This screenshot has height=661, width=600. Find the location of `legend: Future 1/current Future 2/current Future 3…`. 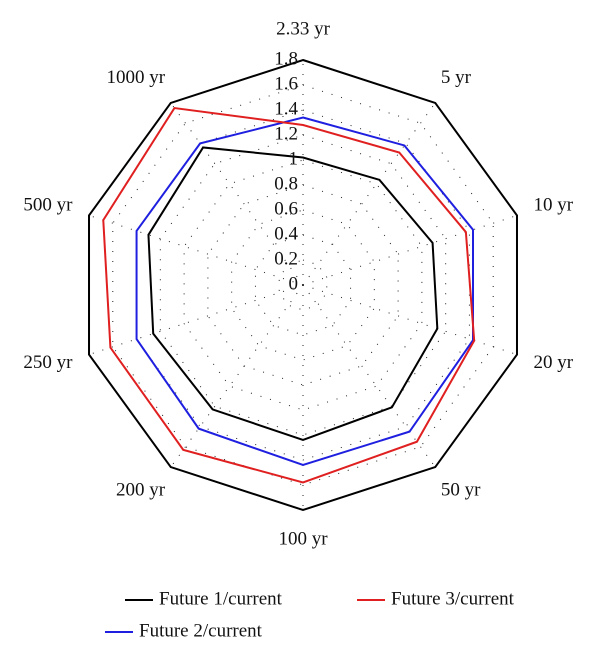

legend: Future 1/current Future 2/current Future 3… is located at coordinates (310, 614).